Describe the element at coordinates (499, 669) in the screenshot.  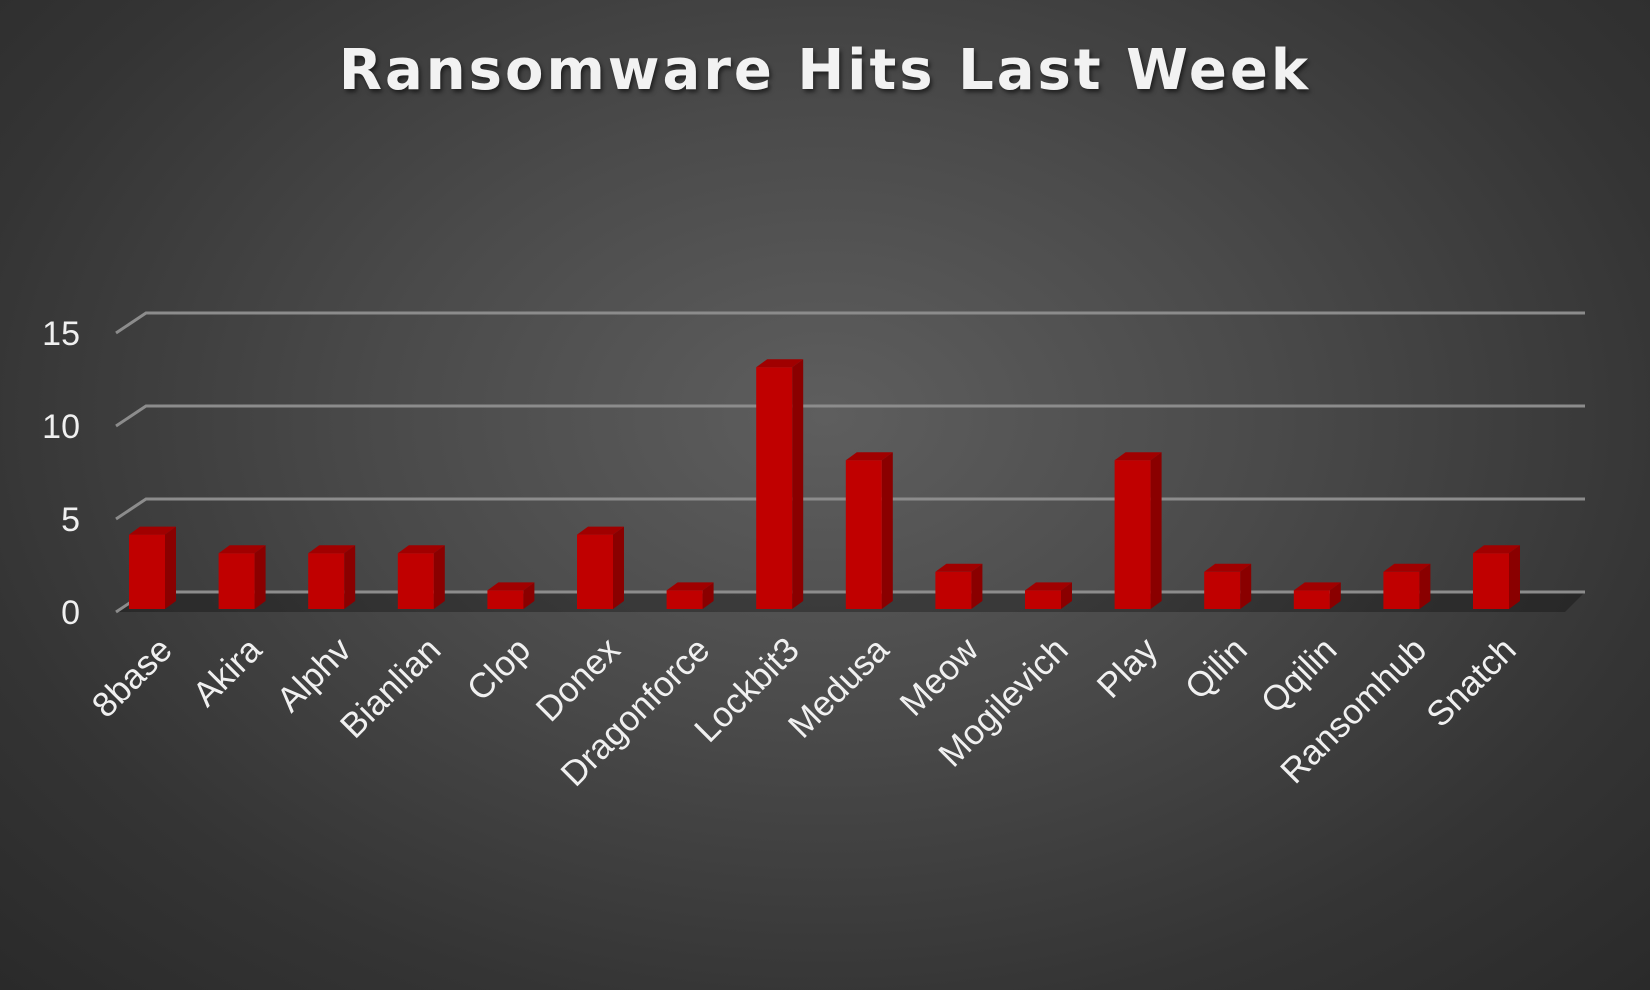
I see `x-tick-label: Clop` at that location.